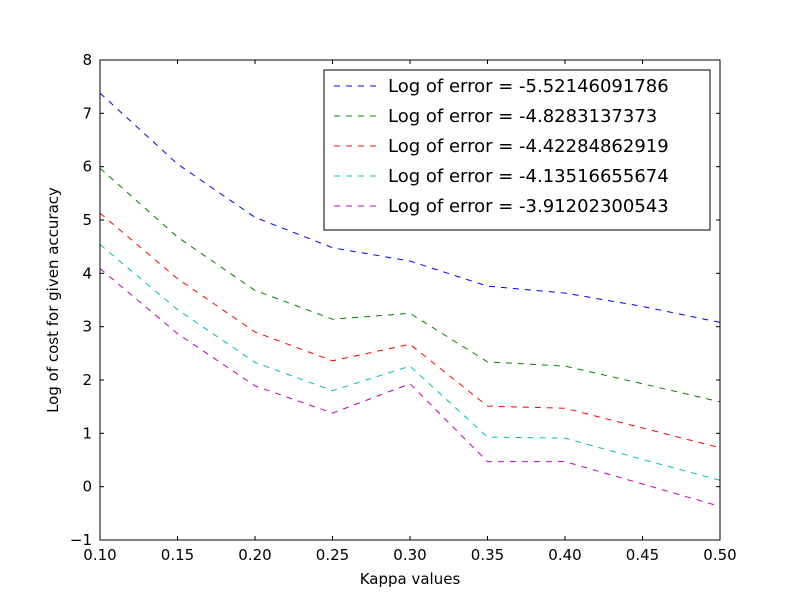 The image size is (800, 600). Describe the element at coordinates (528, 146) in the screenshot. I see `legend-entry-3: Log of error = -4.42284862919` at that location.